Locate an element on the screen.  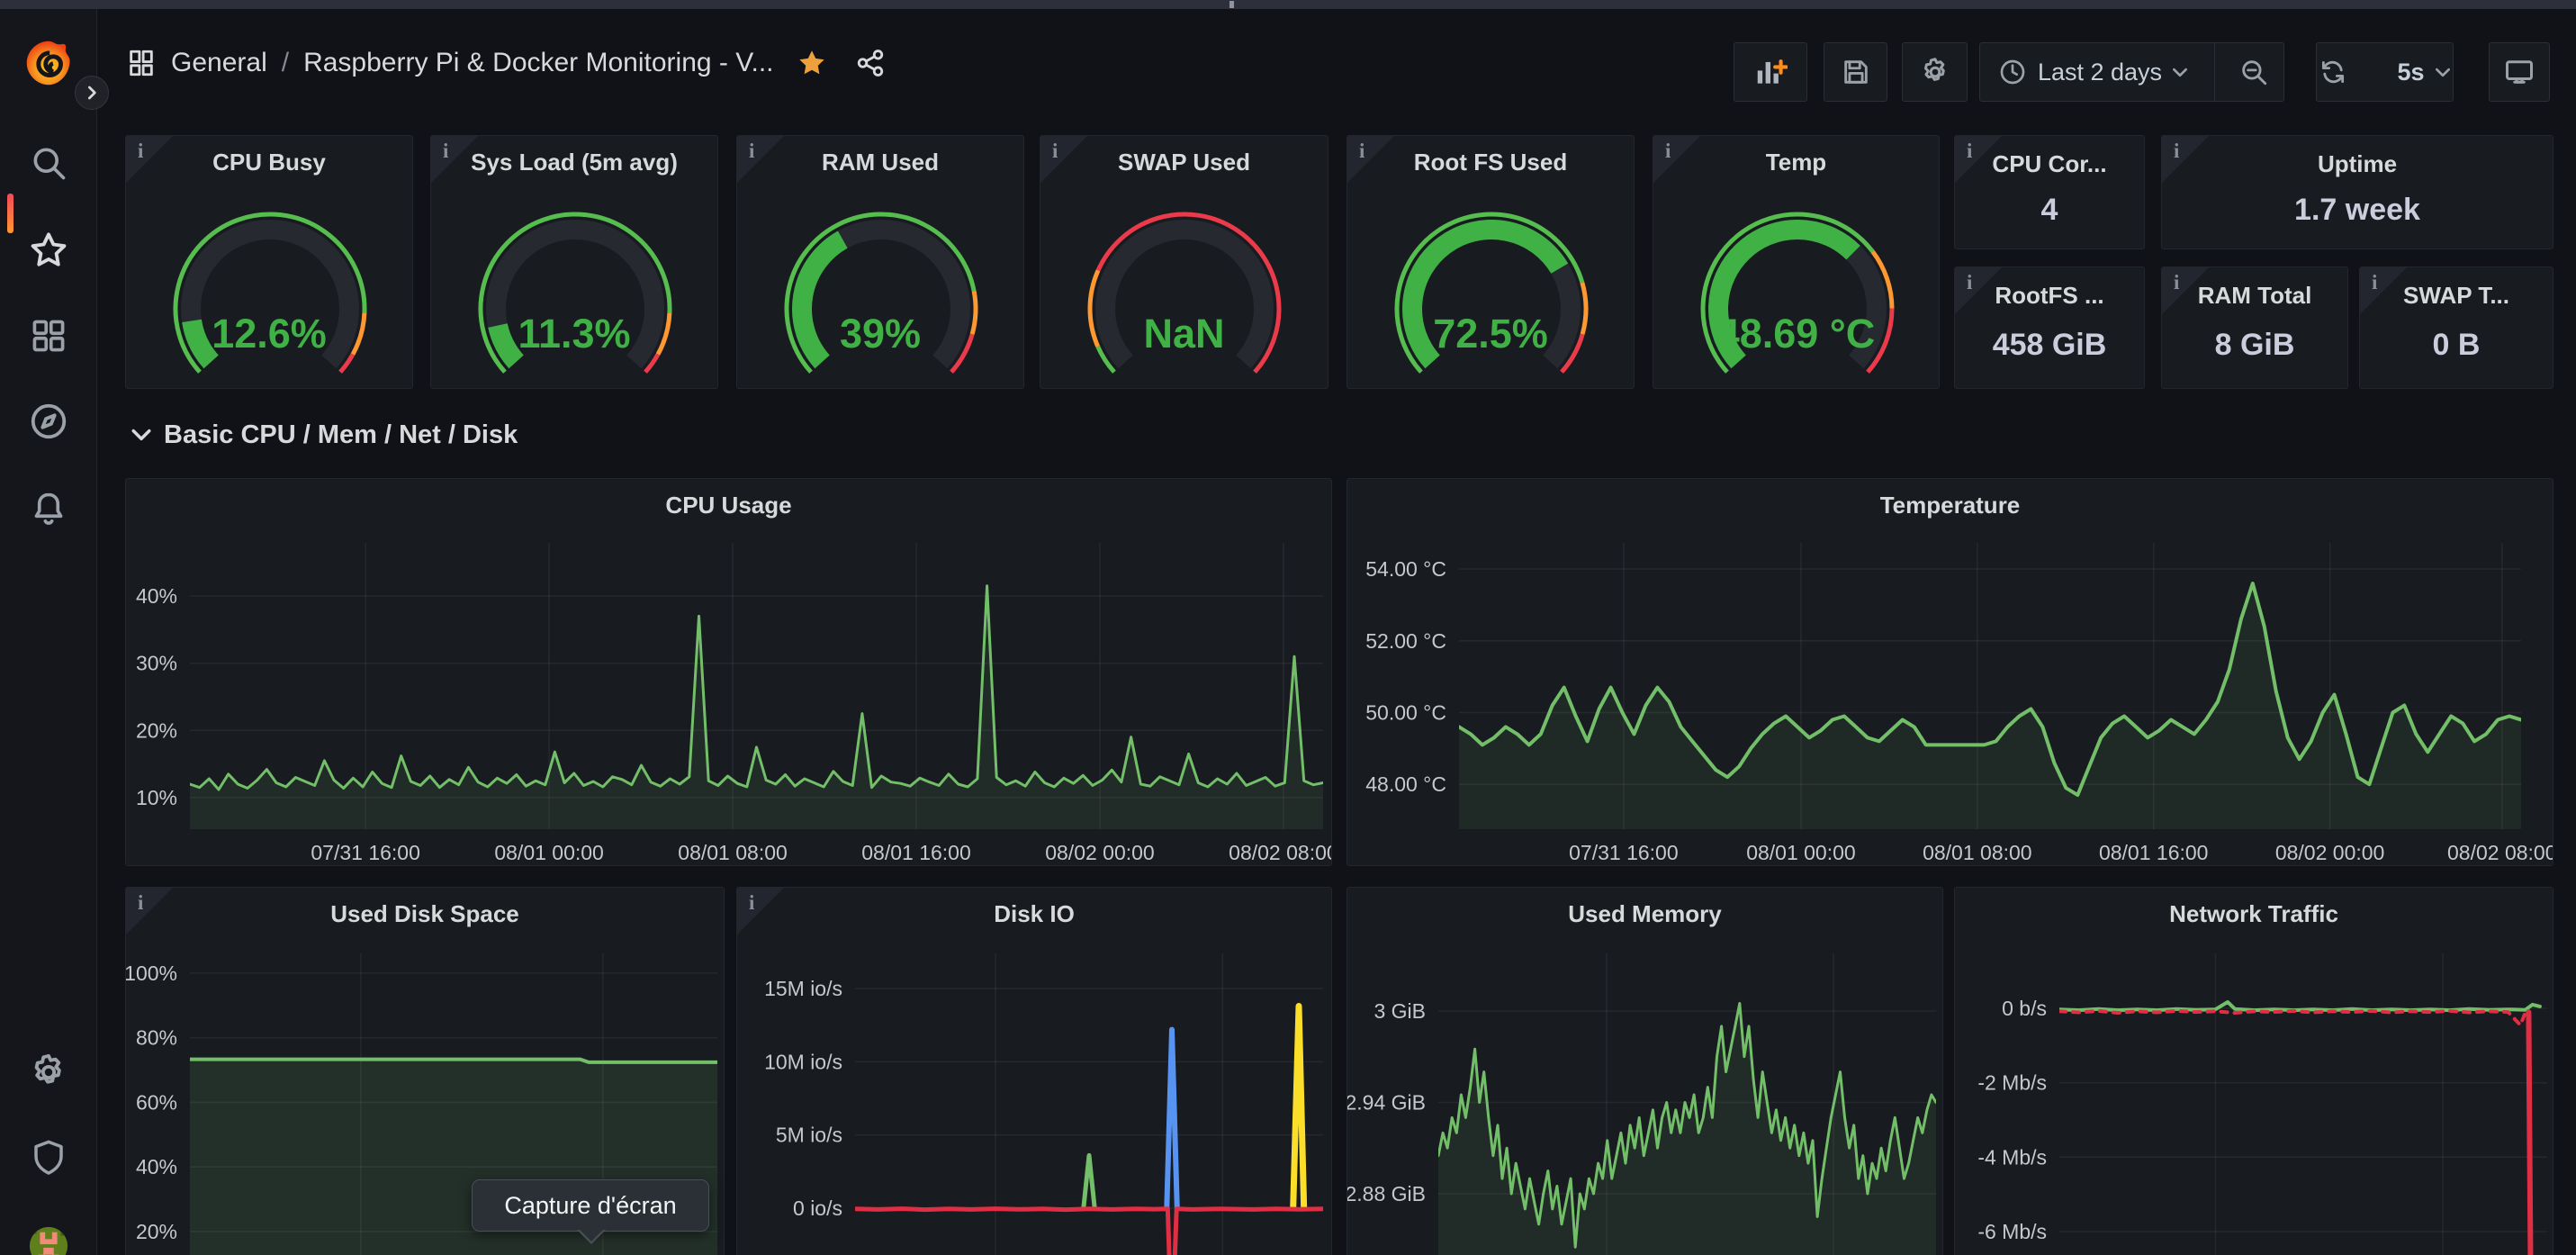
time-picker-group: Last 2 days is located at coordinates (2131, 72).